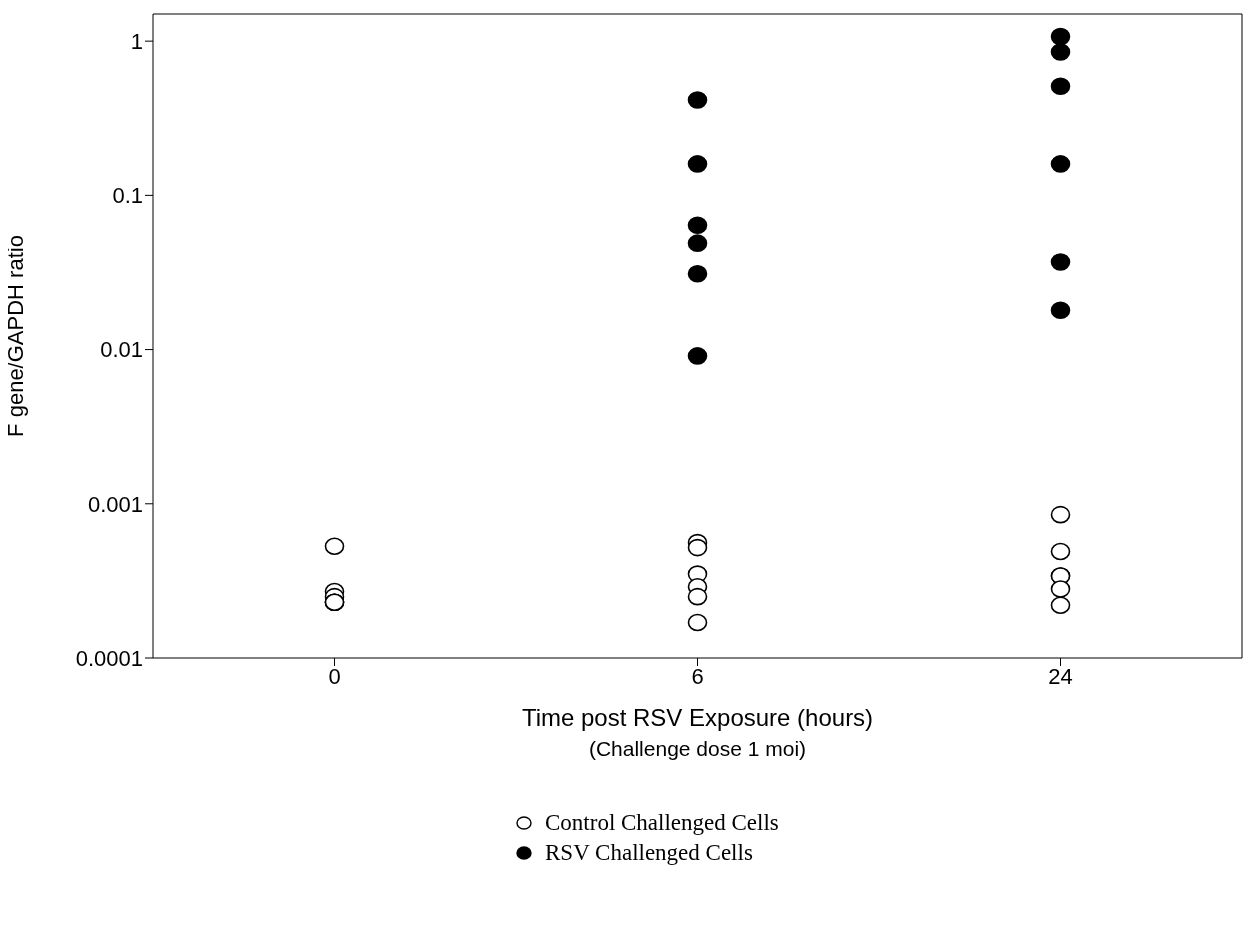  What do you see at coordinates (109, 658) in the screenshot?
I see `y-tick-label: 0.0001` at bounding box center [109, 658].